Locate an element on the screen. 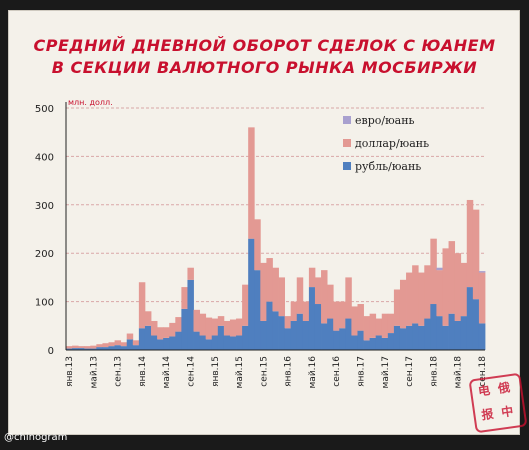 Image resolution: width=529 pixels, height=450 pixels. x-tick-label: янв.14 is located at coordinates (143, 371).